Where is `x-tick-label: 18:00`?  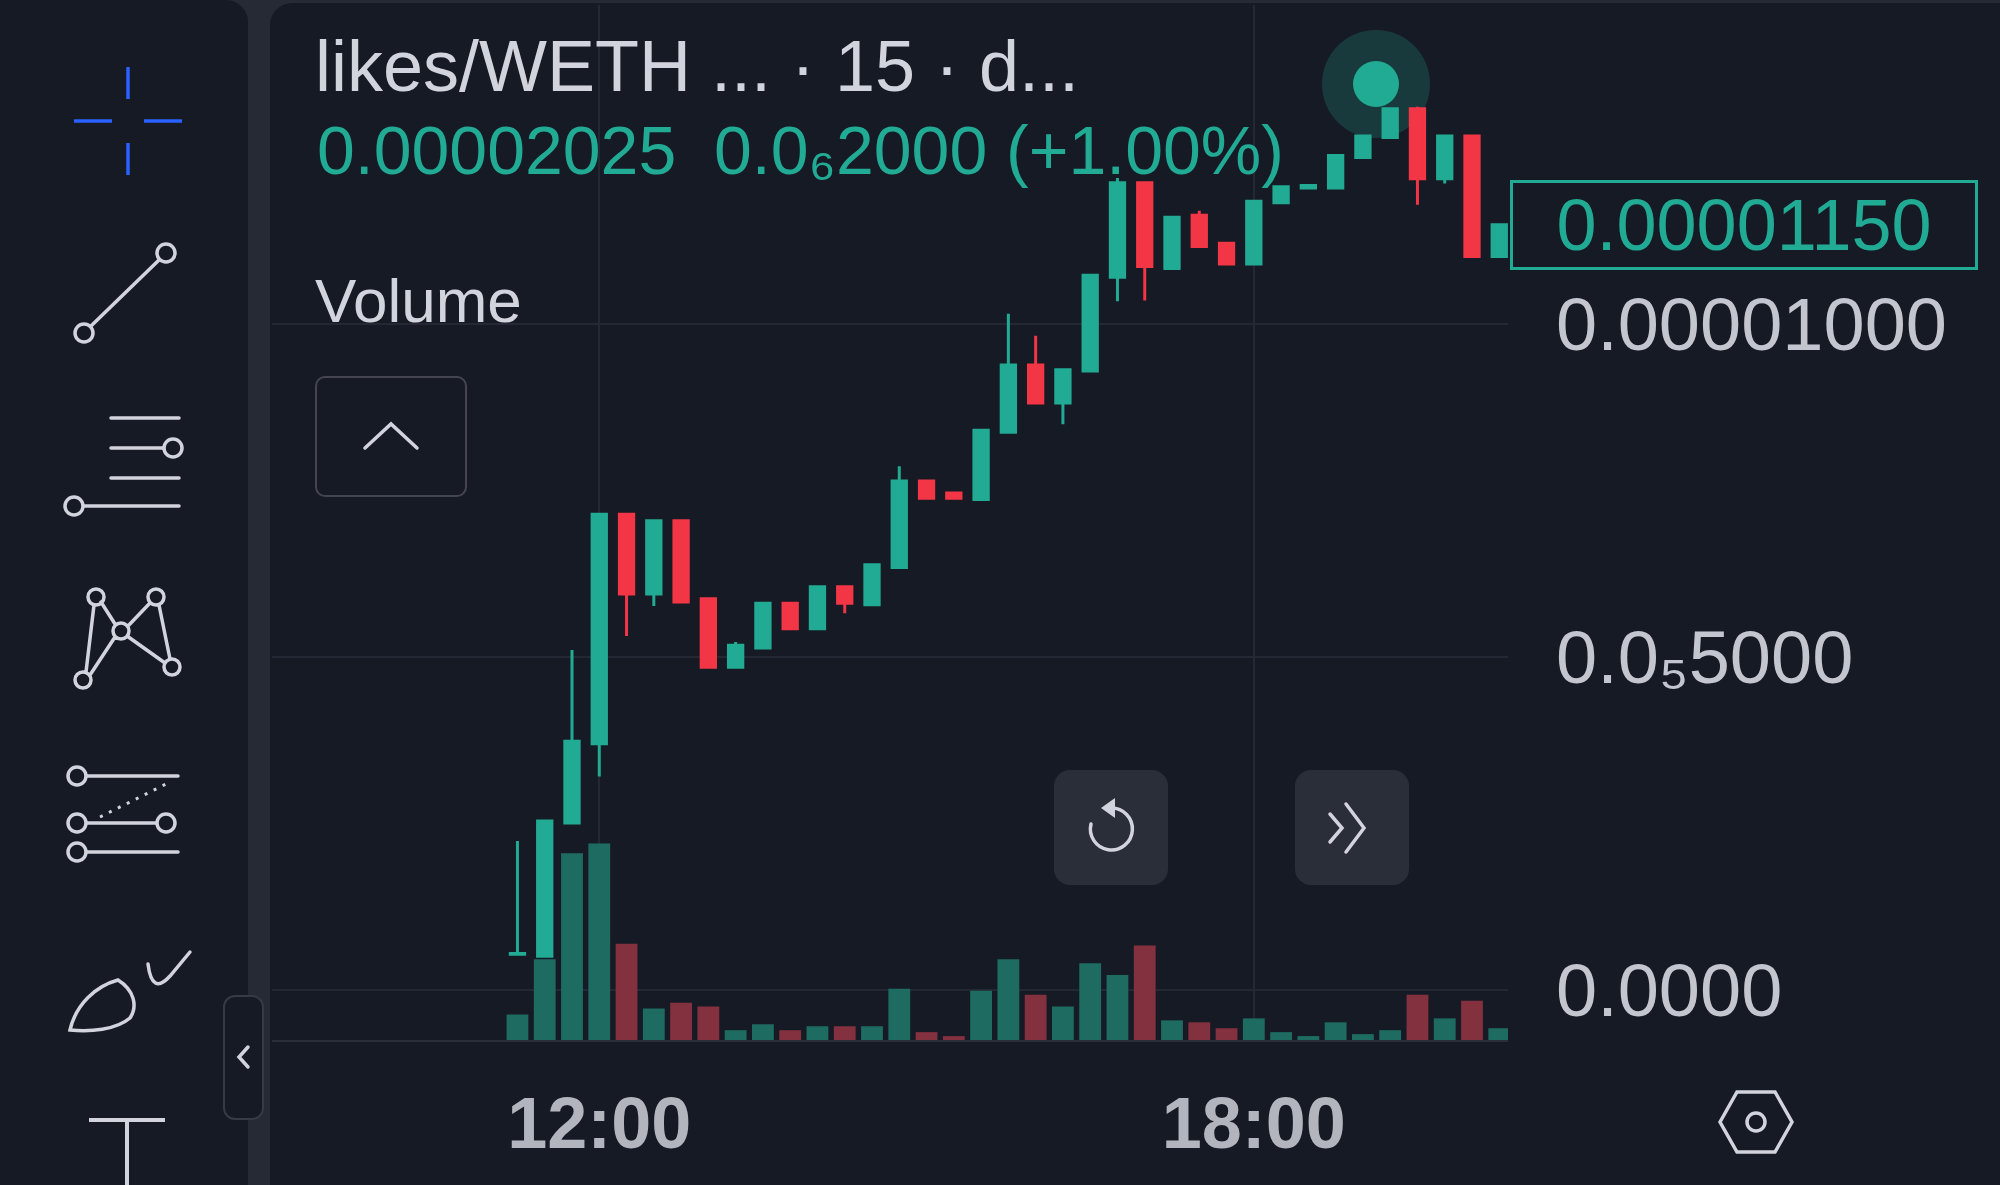
x-tick-label: 18:00 is located at coordinates (1253, 1123).